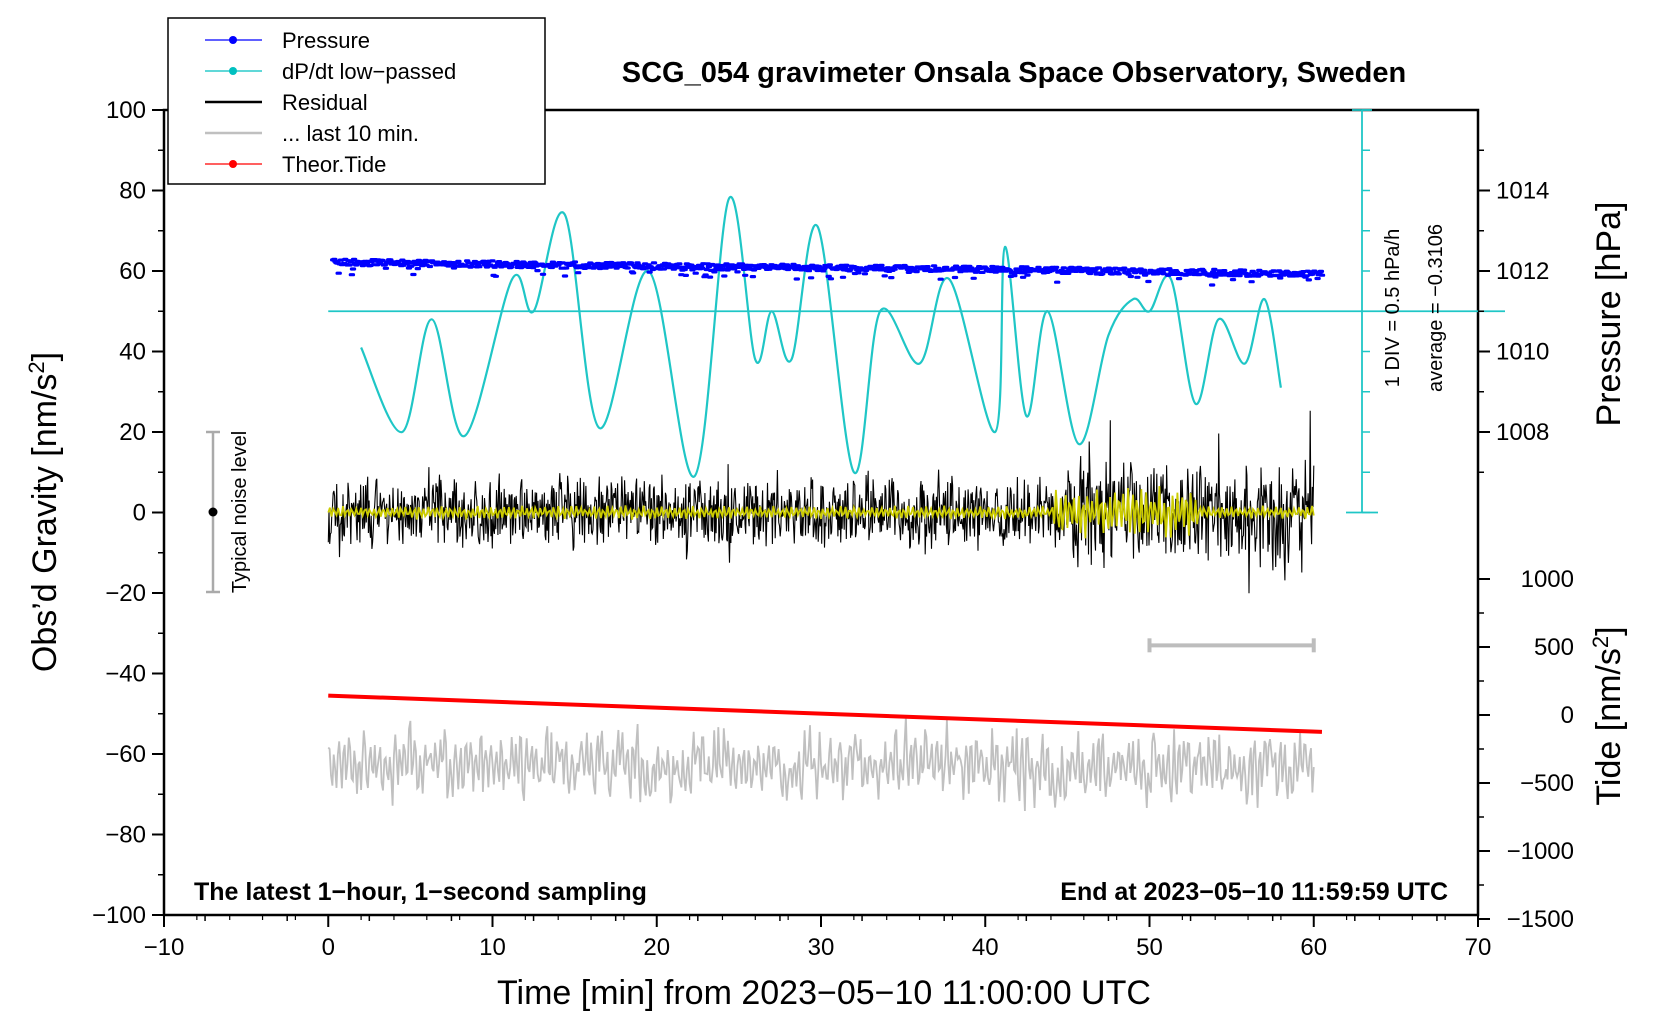 Image resolution: width=1660 pixels, height=1020 pixels. I want to click on dpdt-average-text: average = −0.3106, so click(1436, 308).